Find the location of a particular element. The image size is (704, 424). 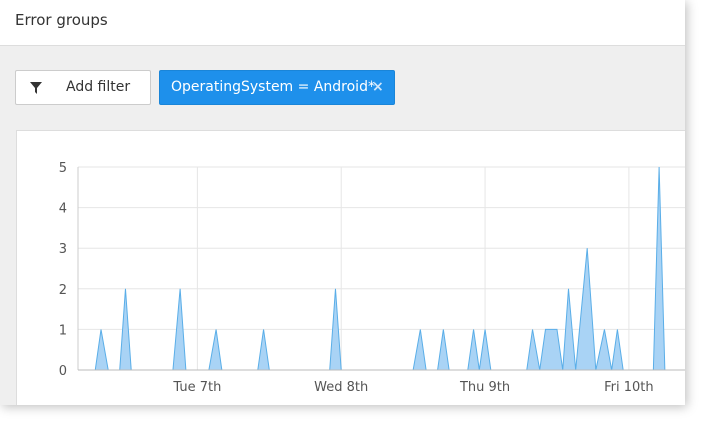

y-tick-label: 0 is located at coordinates (63, 371).